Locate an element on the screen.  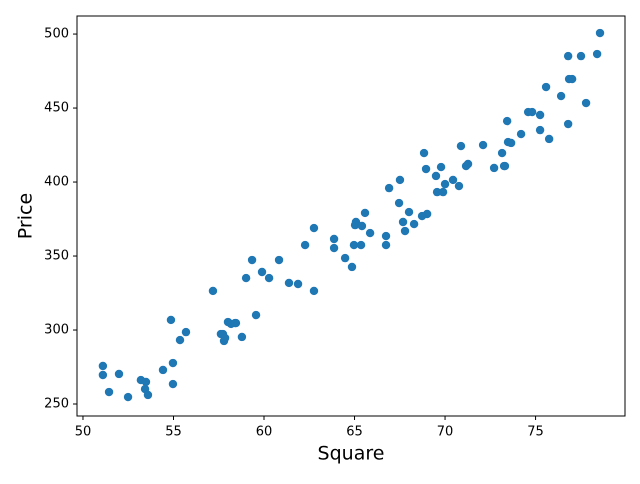
y-tick-label: 350 is located at coordinates (56, 256).